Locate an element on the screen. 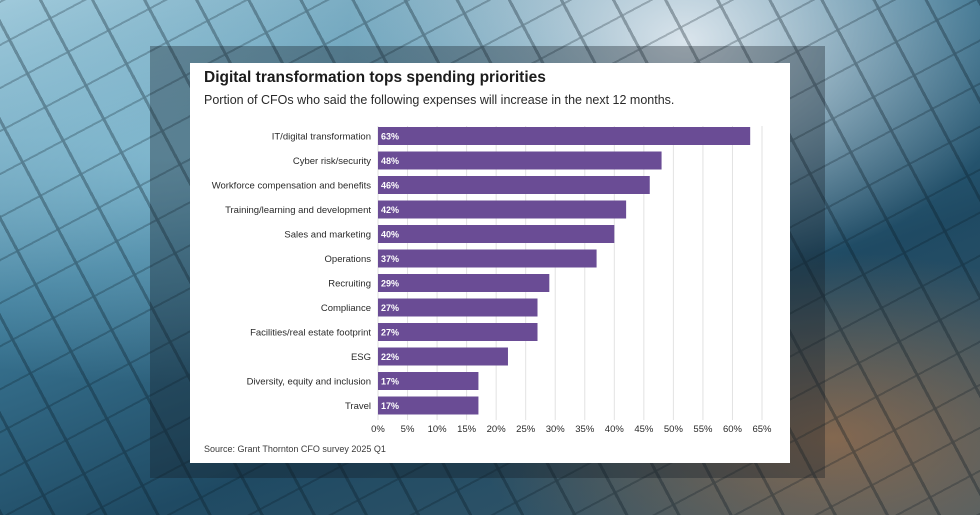 This screenshot has height=515, width=980. category-label: Cyber risk/security is located at coordinates (332, 161).